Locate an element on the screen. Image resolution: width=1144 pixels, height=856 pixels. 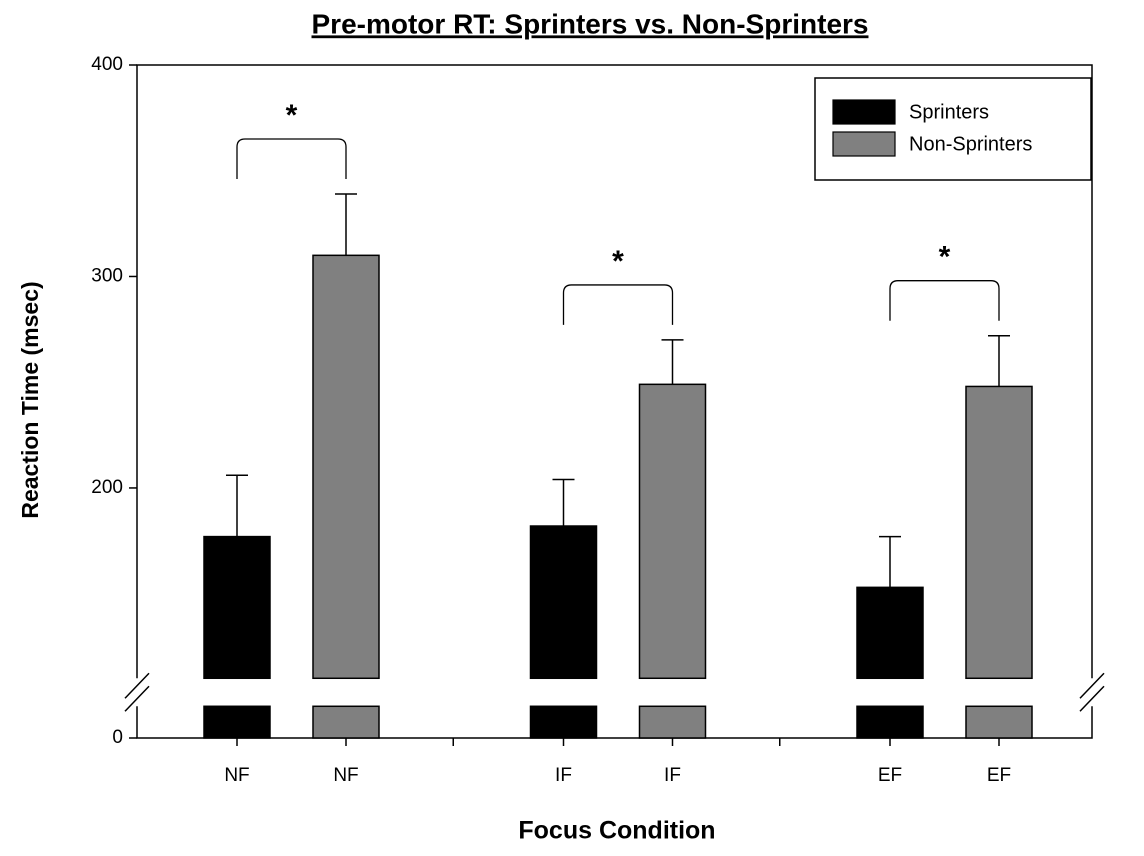
legend-label: Non-Sprinters is located at coordinates (970, 144).